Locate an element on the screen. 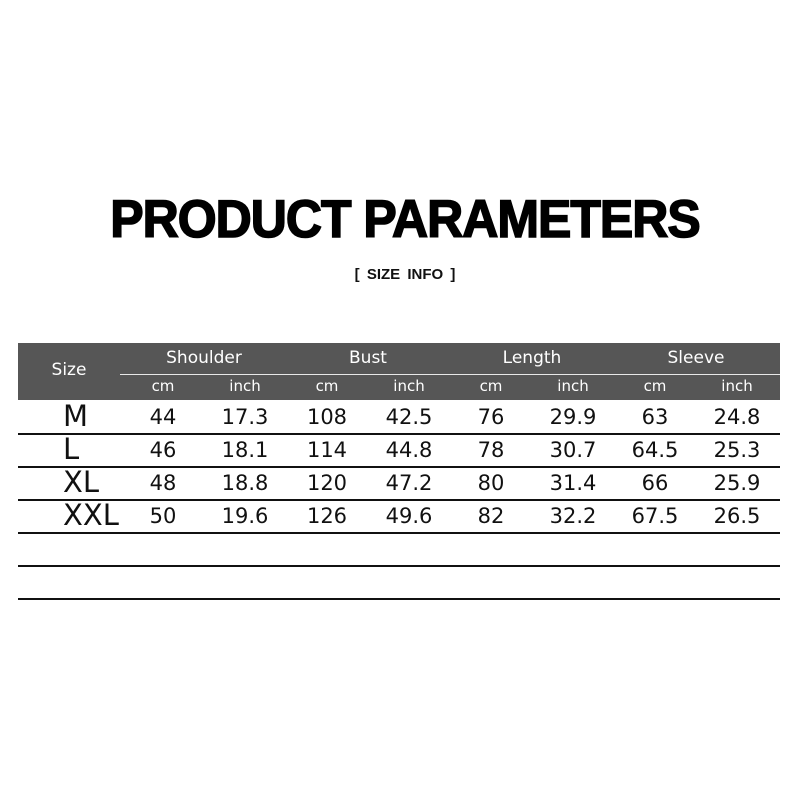 The width and height of the screenshot is (800, 800). table-cell: 42.5 is located at coordinates (409, 417).